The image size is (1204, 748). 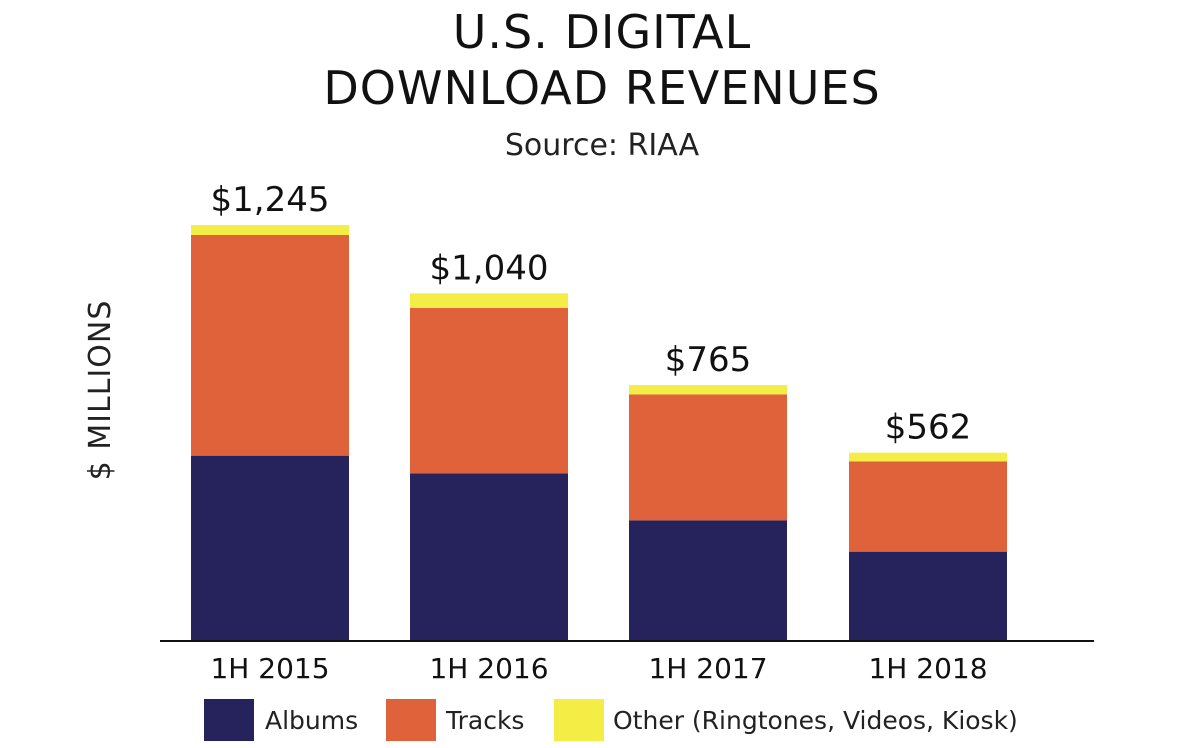 What do you see at coordinates (489, 391) in the screenshot?
I see `bar-tracks-1h-2016` at bounding box center [489, 391].